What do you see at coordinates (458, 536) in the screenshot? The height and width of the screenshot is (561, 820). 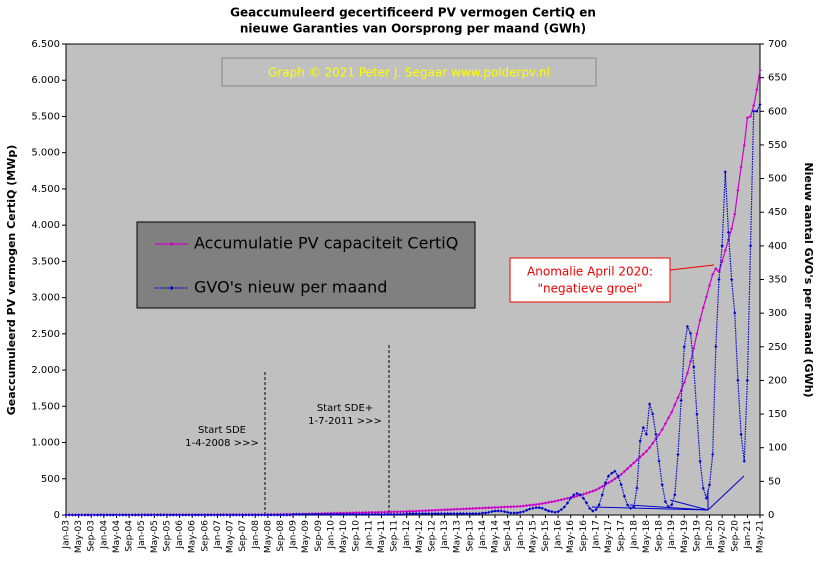 I see `x-tick-label: May-13` at bounding box center [458, 536].